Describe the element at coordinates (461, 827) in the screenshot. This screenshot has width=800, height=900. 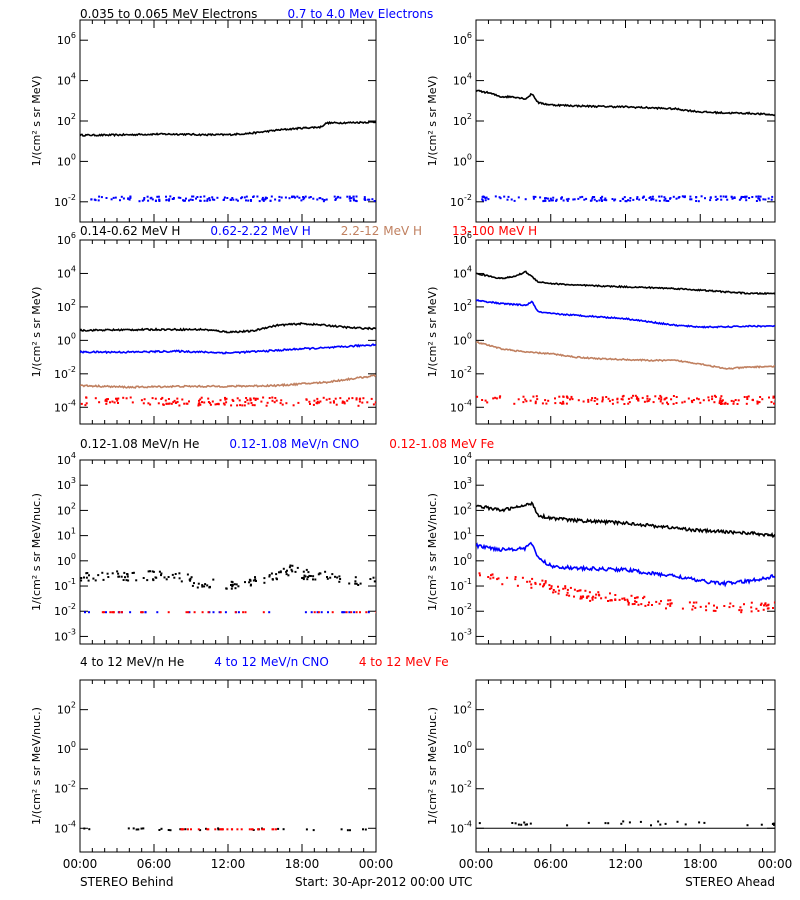
I see `y-tick-label: 10⁻⁴` at that location.